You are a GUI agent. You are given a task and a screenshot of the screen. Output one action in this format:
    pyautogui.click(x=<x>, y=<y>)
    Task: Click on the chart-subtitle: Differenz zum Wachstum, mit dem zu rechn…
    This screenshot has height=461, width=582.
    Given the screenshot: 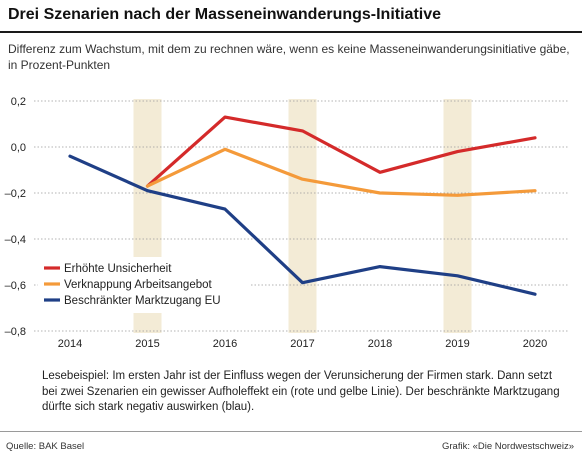 What is the action you would take?
    pyautogui.click(x=289, y=57)
    